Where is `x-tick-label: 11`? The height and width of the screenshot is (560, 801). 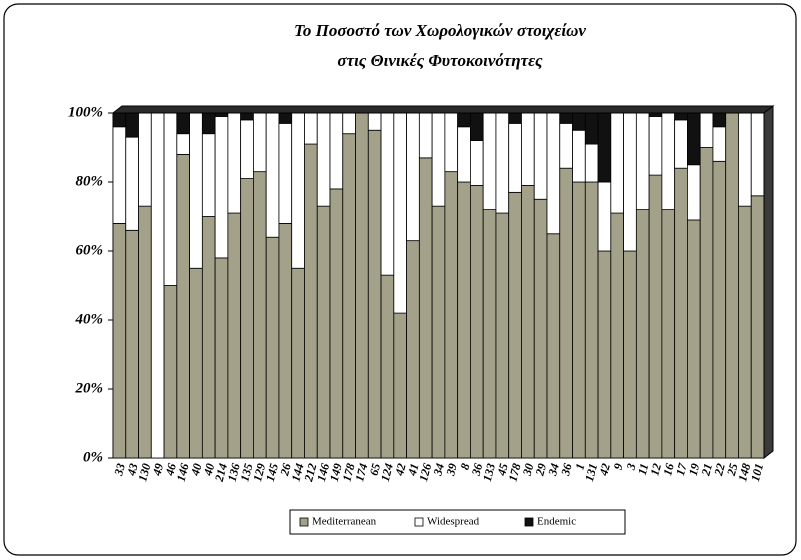
x-tick-label: 11 is located at coordinates (643, 469).